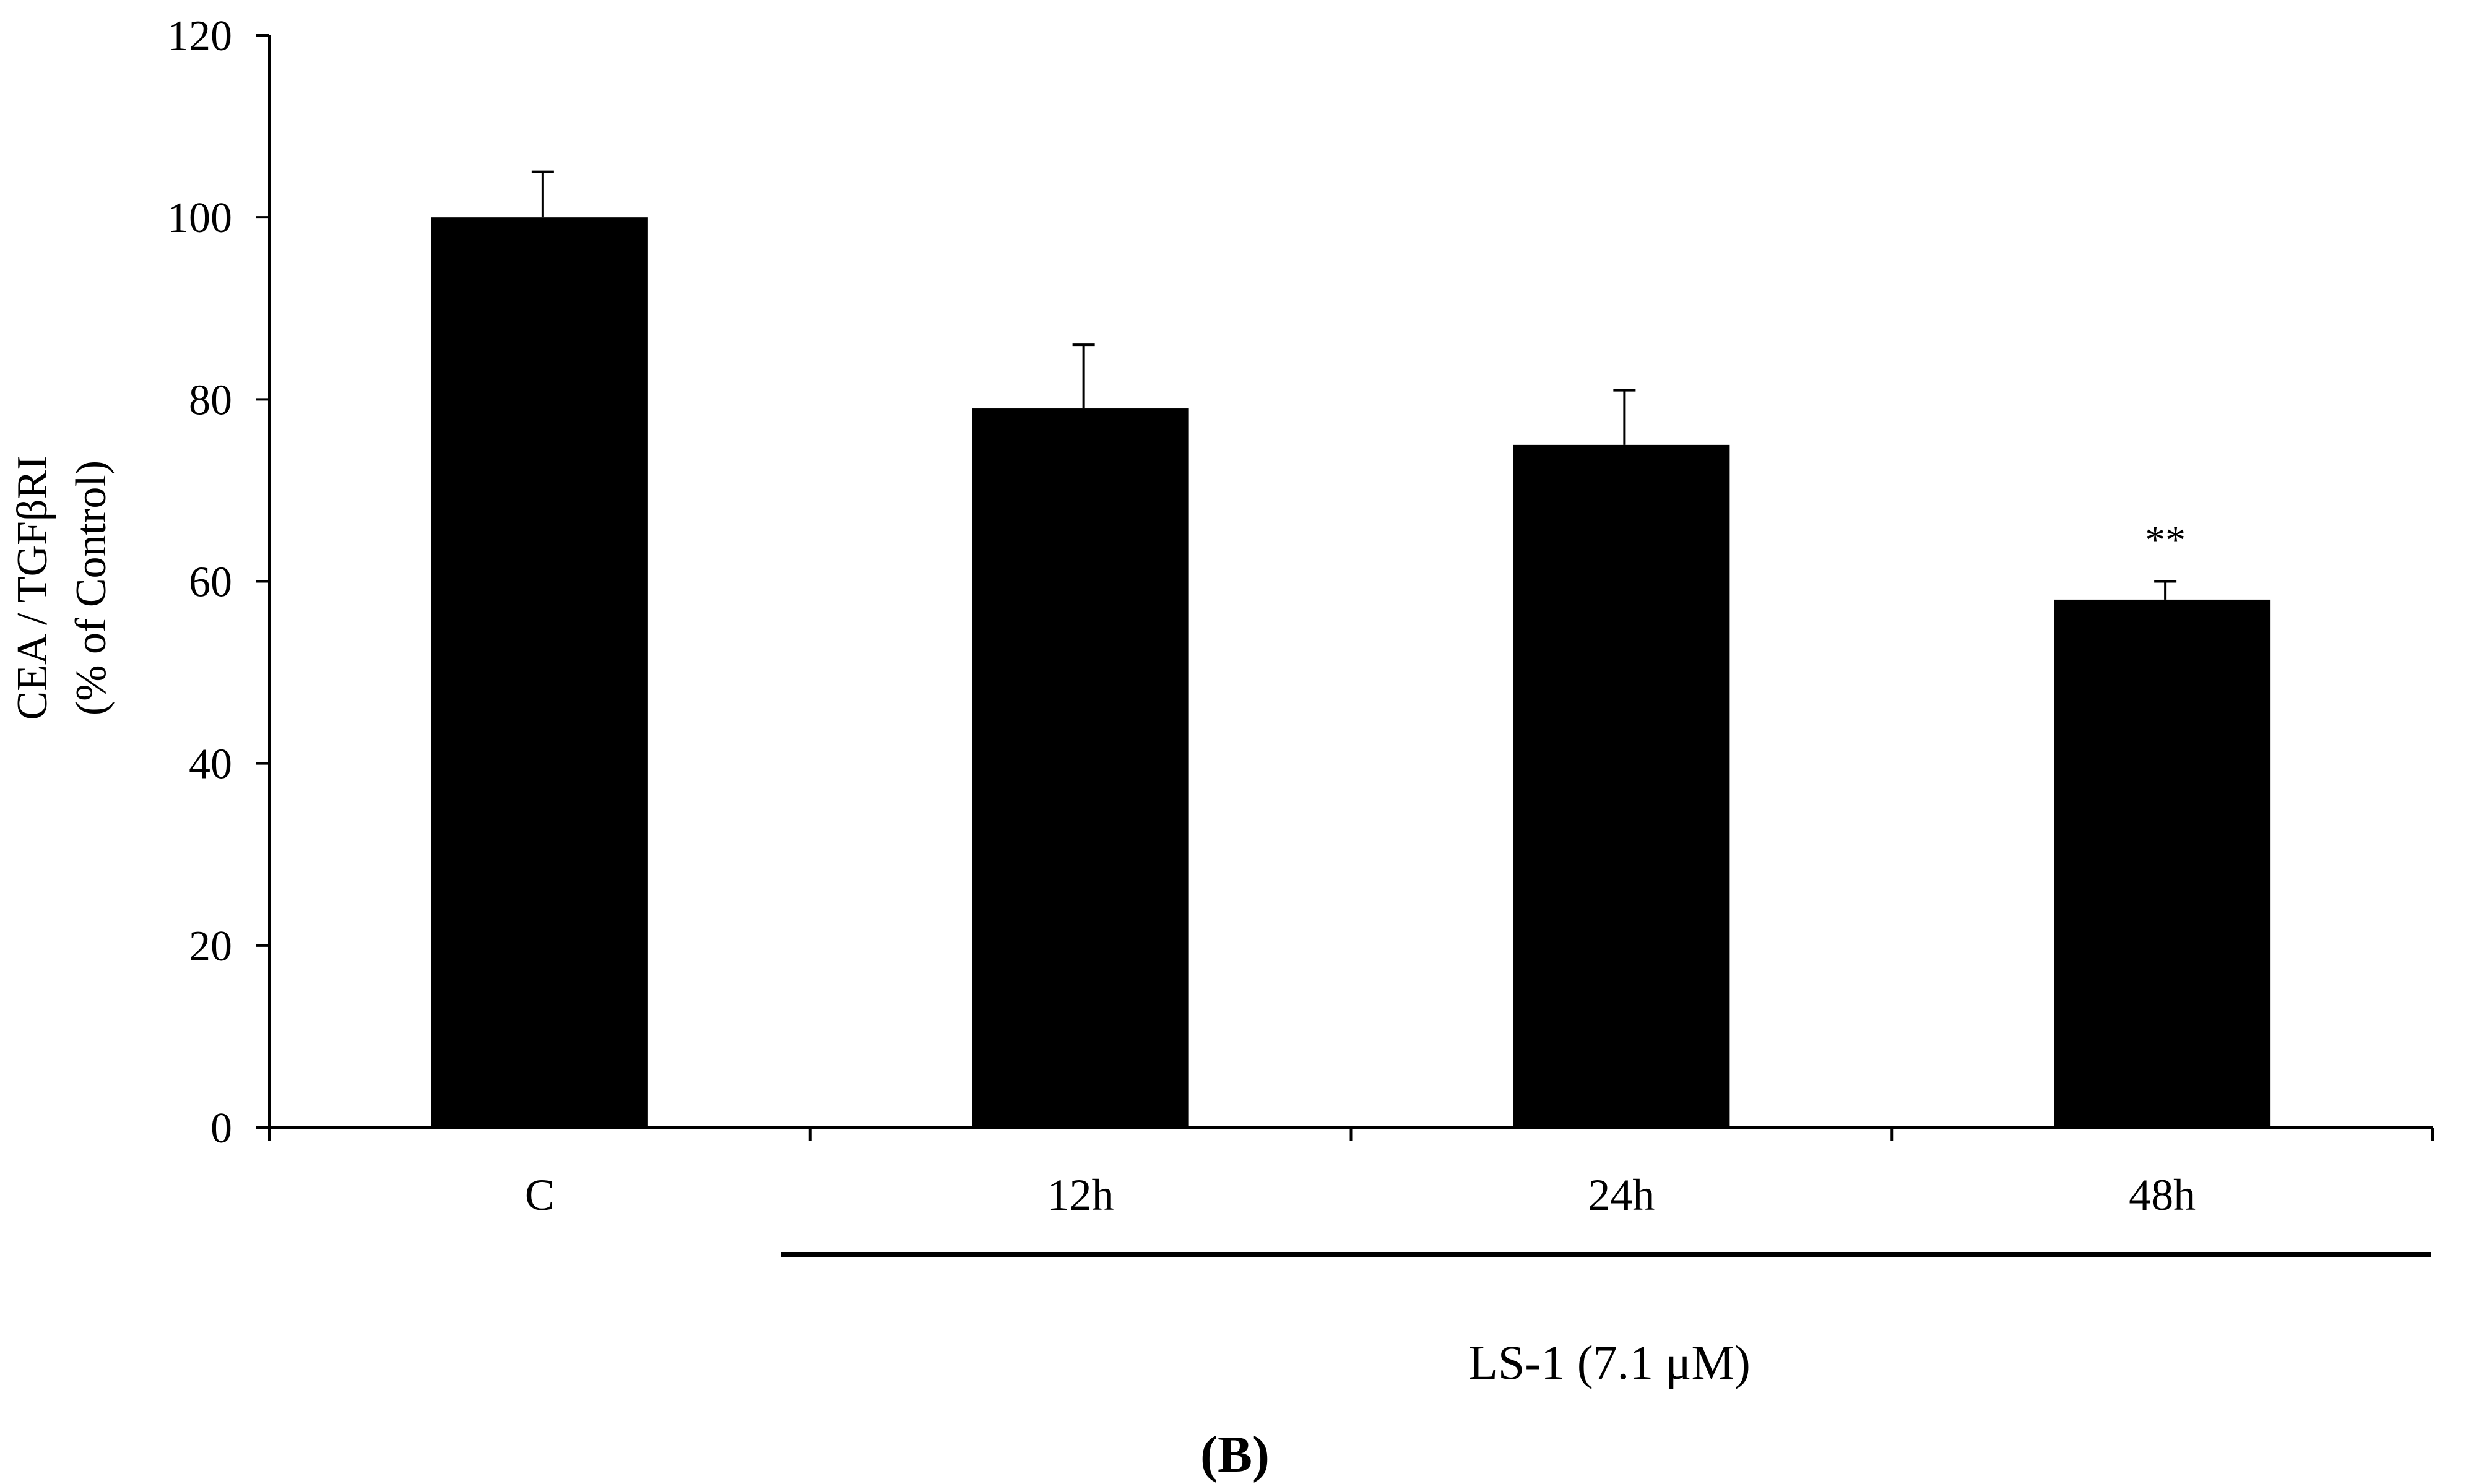 This screenshot has height=1484, width=2476. I want to click on y-axis-title-line2: (% of Control), so click(91, 587).